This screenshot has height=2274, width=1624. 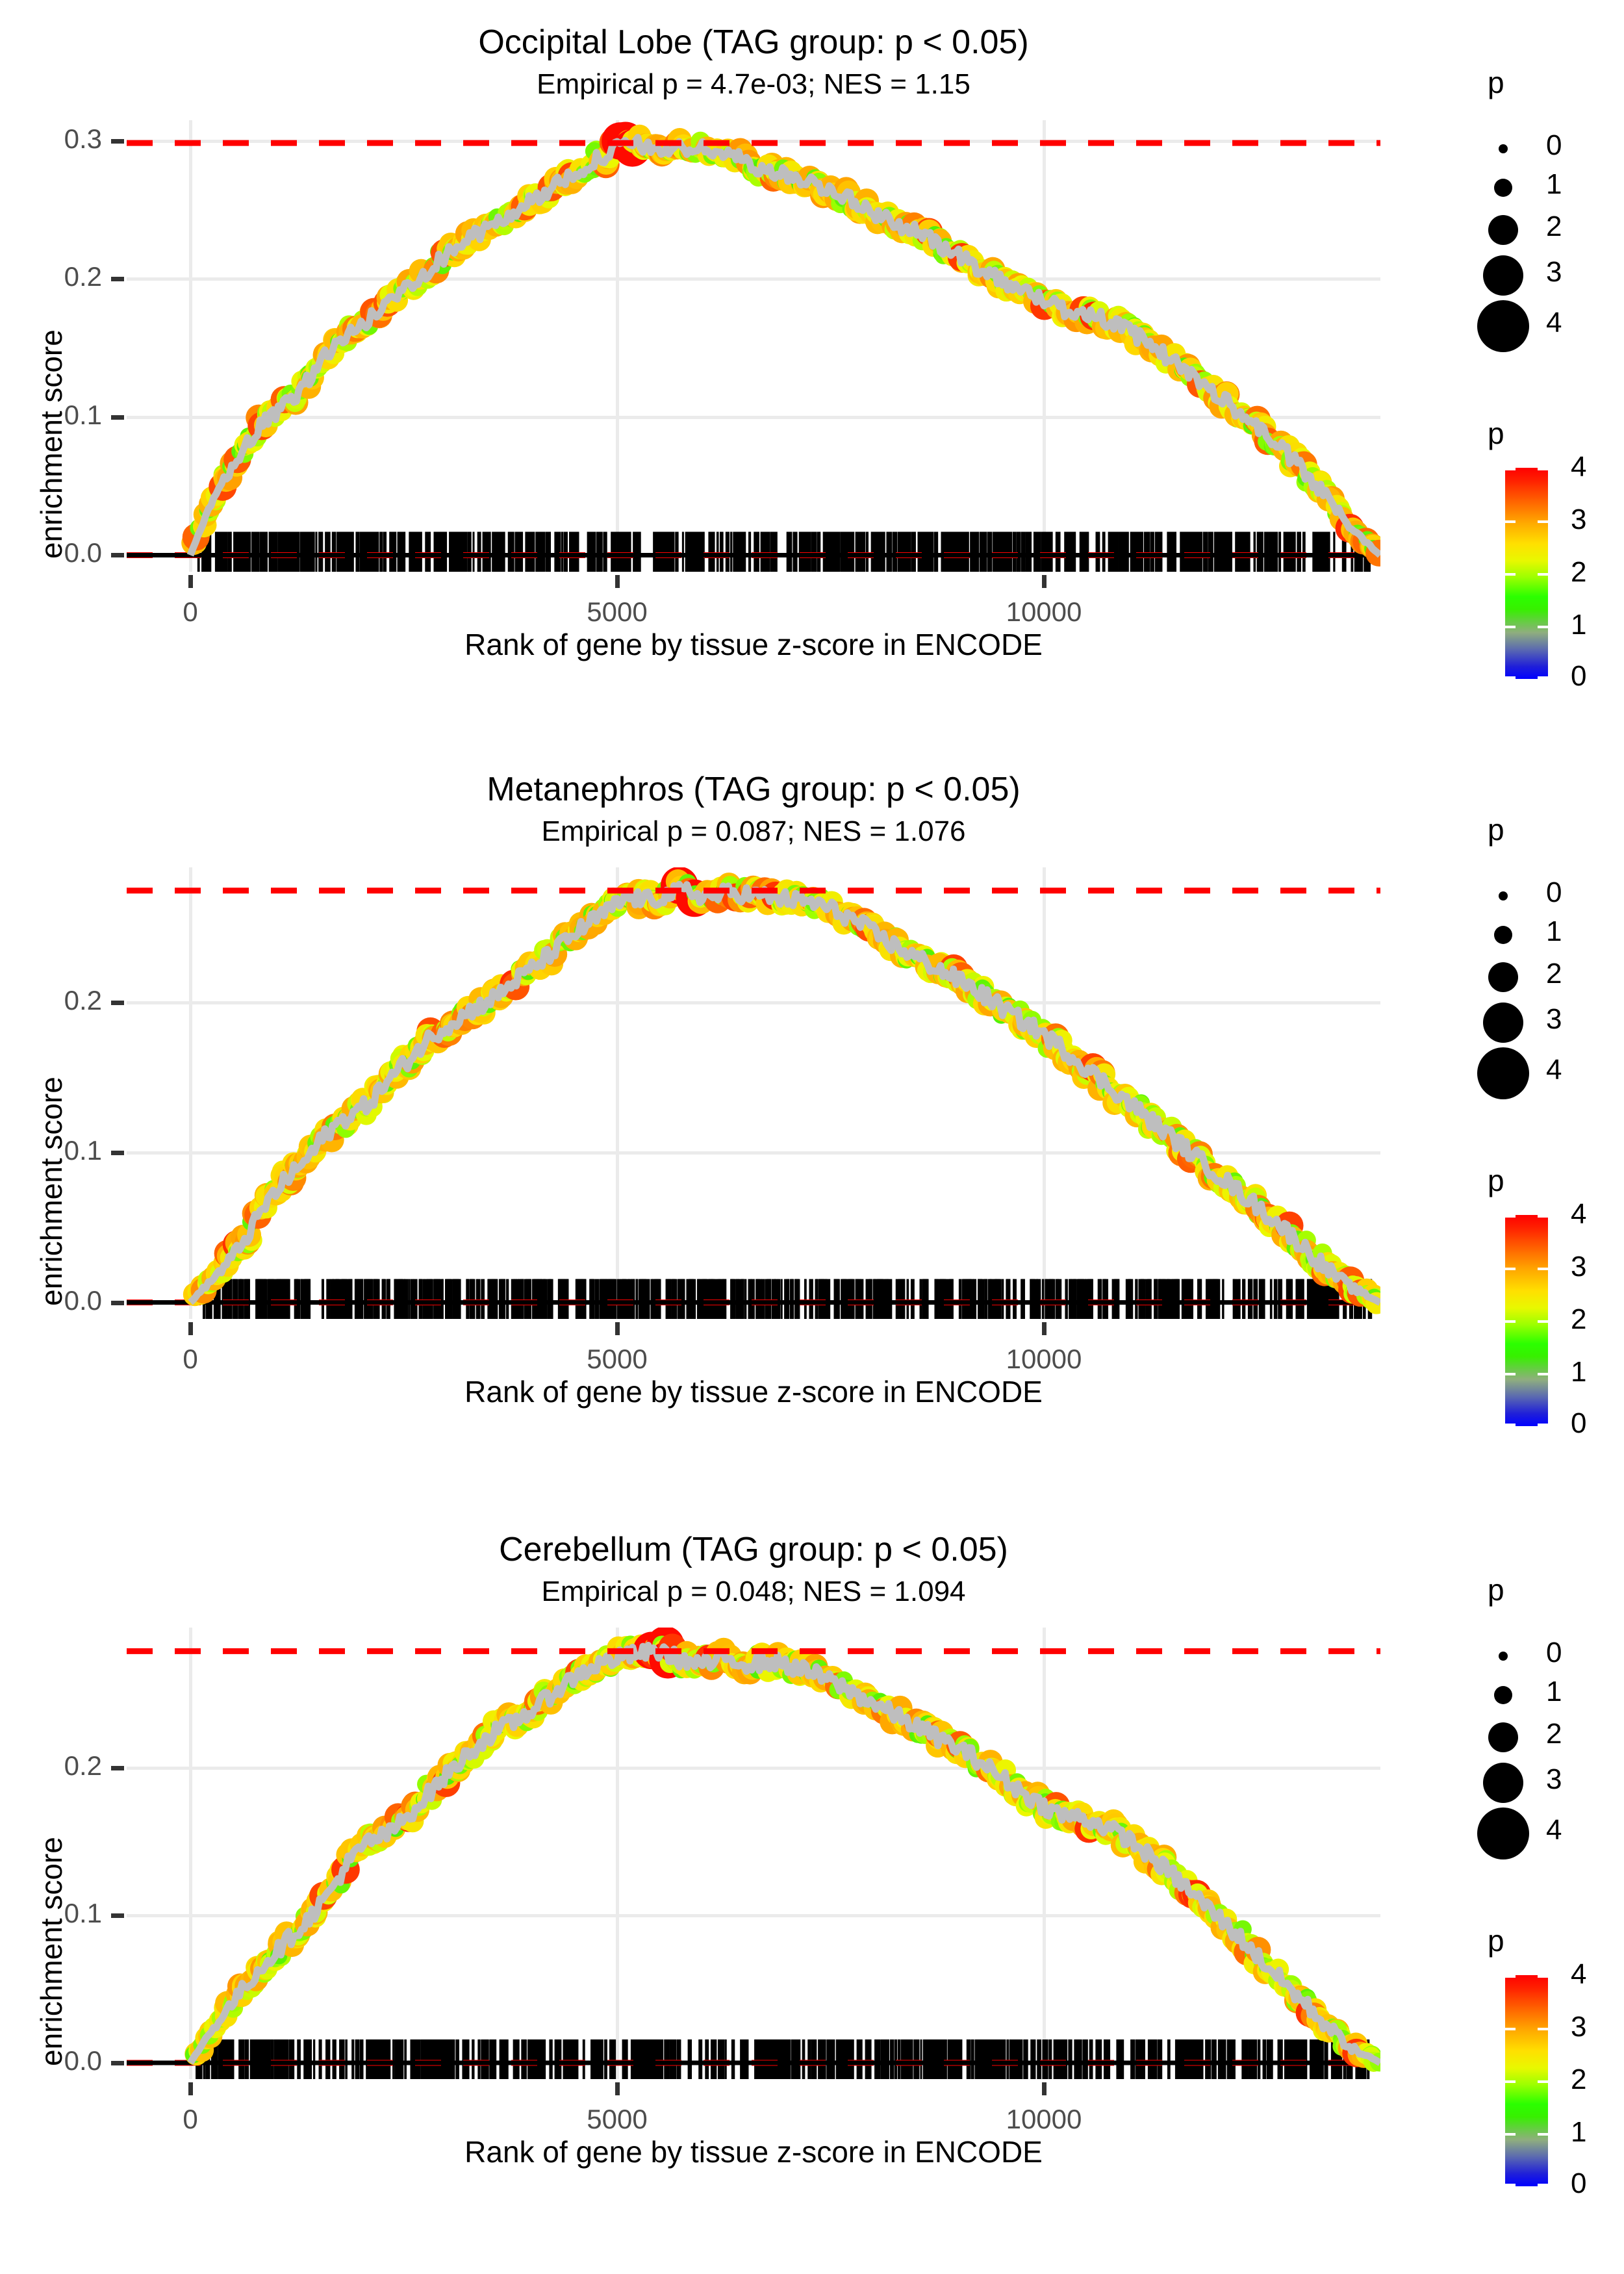 What do you see at coordinates (753, 1002) in the screenshot?
I see `y-gridline` at bounding box center [753, 1002].